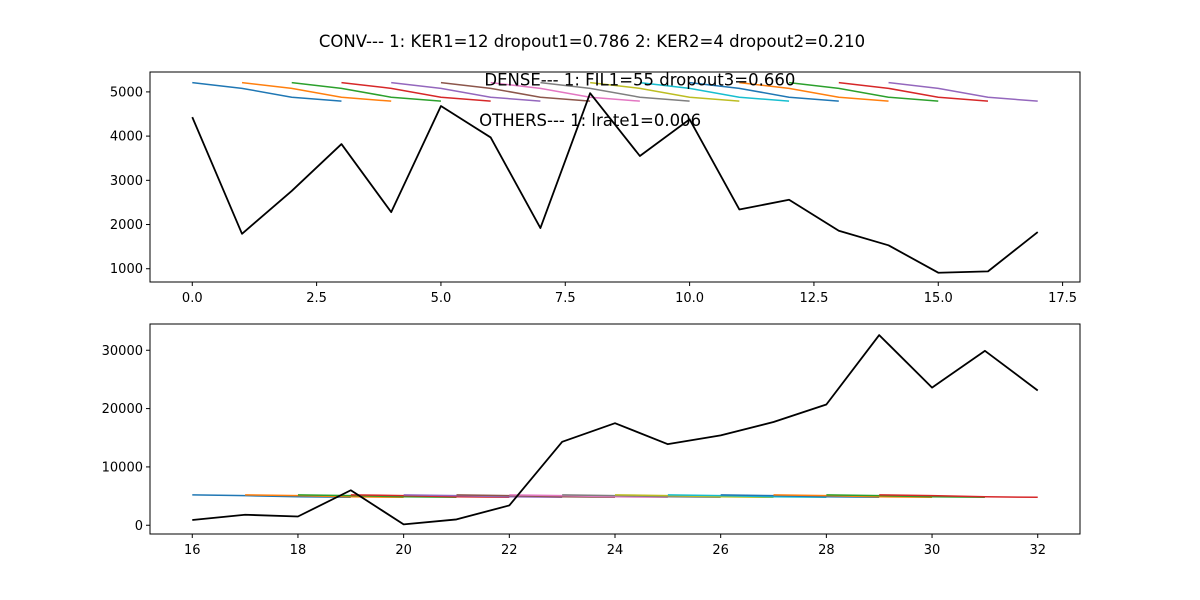 The image size is (1200, 600). Describe the element at coordinates (126, 137) in the screenshot. I see `y-tick-label: 4000` at that location.